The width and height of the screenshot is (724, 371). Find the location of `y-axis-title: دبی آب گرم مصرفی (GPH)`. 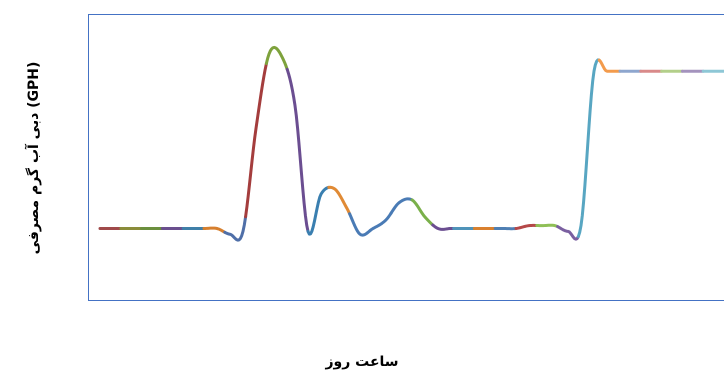

y-axis-title: دبی آب گرم مصرفی (GPH) is located at coordinates (33, 158).